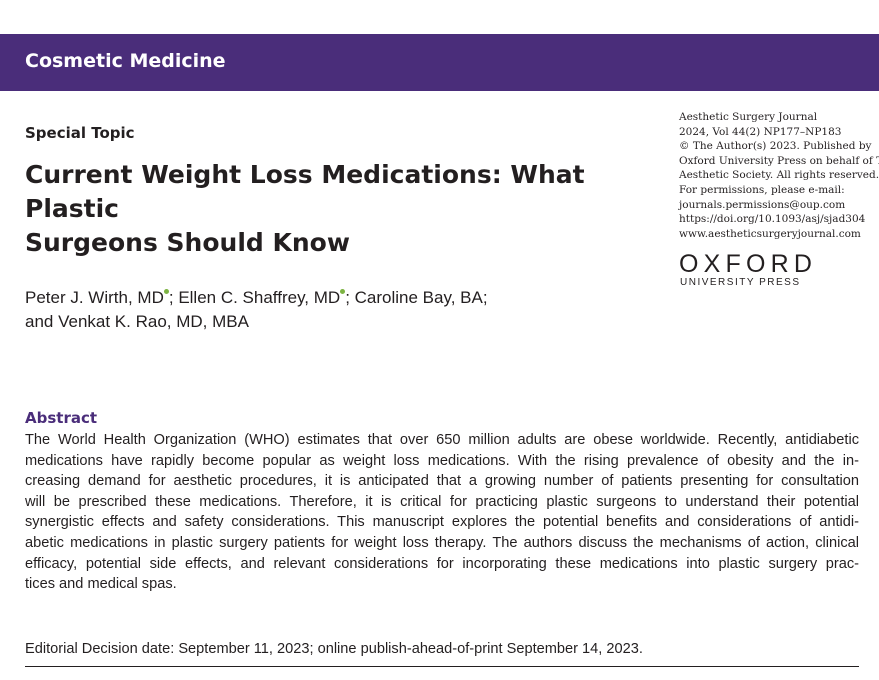 This screenshot has width=879, height=680. I want to click on doi-link: https://doi.org/10.1093/asj/sjad304, so click(772, 219).